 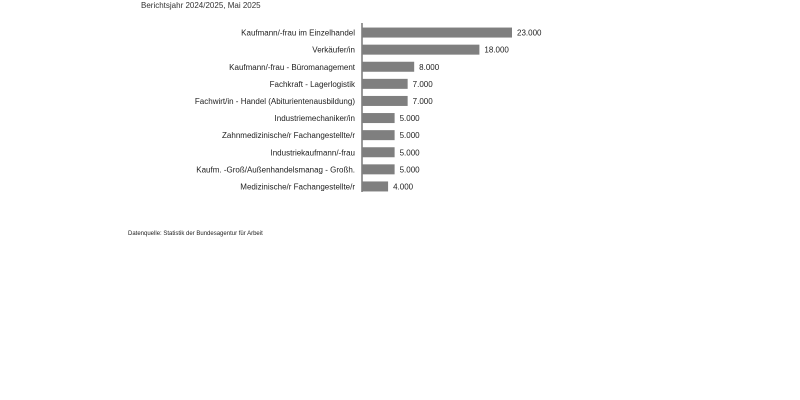 What do you see at coordinates (529, 33) in the screenshot?
I see `bar-value-label: 23.000` at bounding box center [529, 33].